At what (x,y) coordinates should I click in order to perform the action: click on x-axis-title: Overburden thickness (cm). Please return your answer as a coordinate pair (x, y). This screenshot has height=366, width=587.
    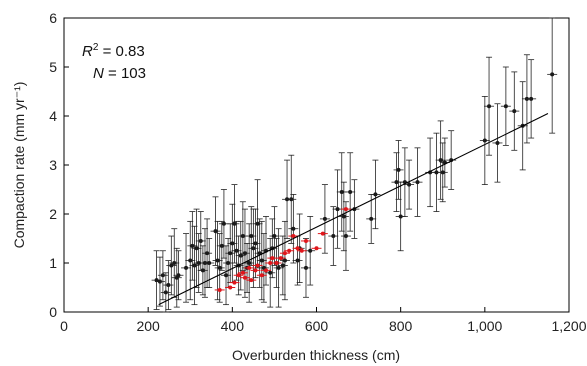
    Looking at the image, I should click on (316, 355).